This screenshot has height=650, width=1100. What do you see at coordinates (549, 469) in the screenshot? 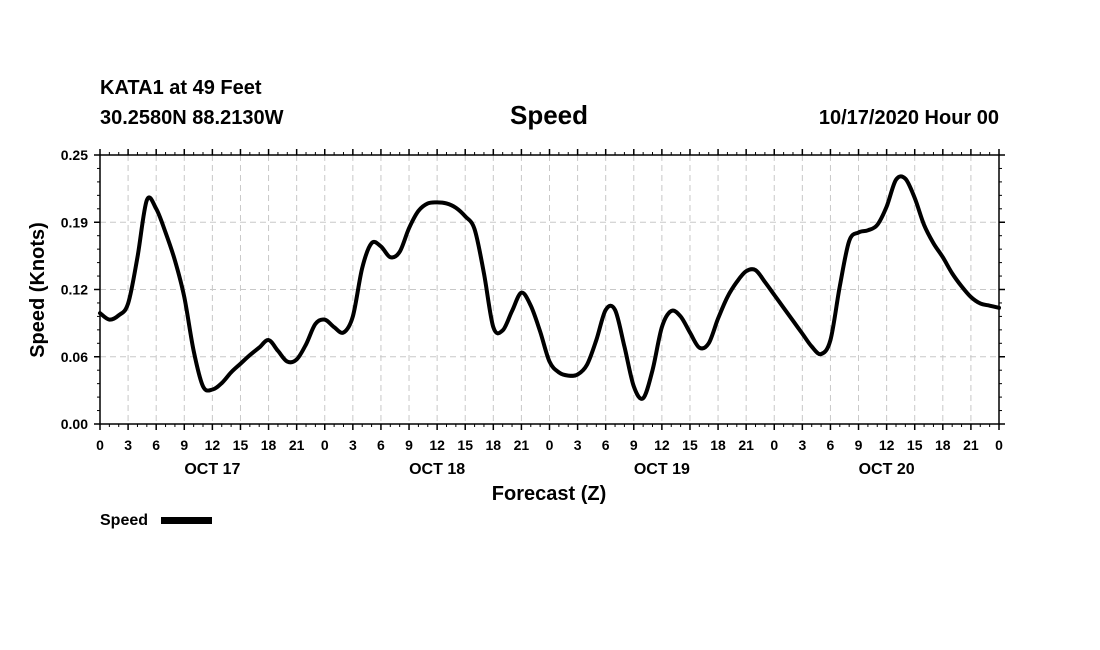
I see `day-labels: OCT 17 OCT 18 OCT 19 OCT 20` at bounding box center [549, 469].